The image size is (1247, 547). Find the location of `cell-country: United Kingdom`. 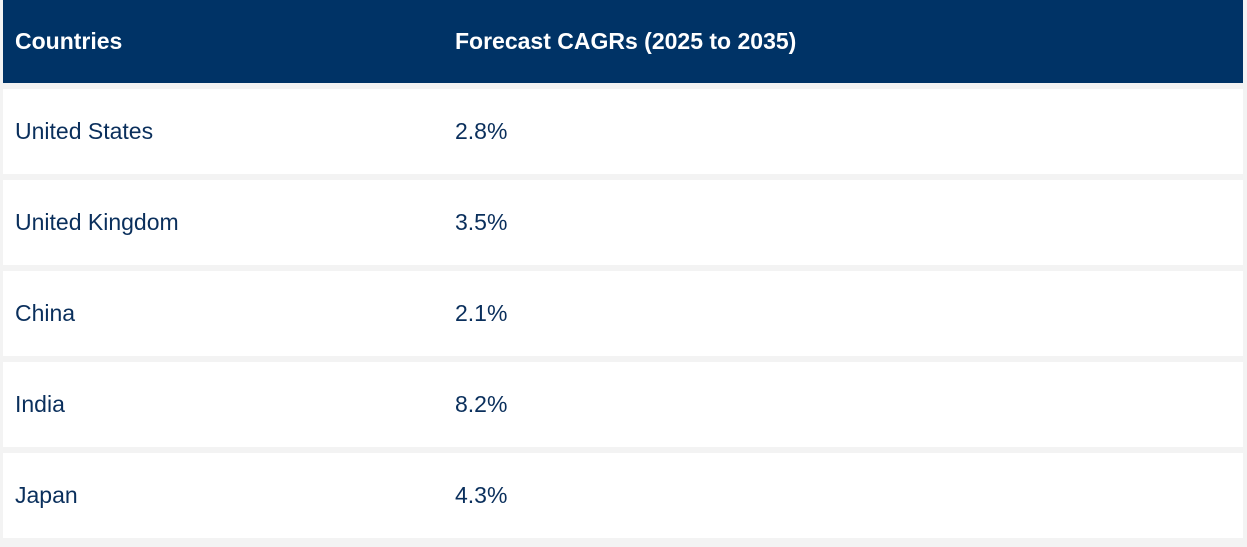

cell-country: United Kingdom is located at coordinates (97, 222).